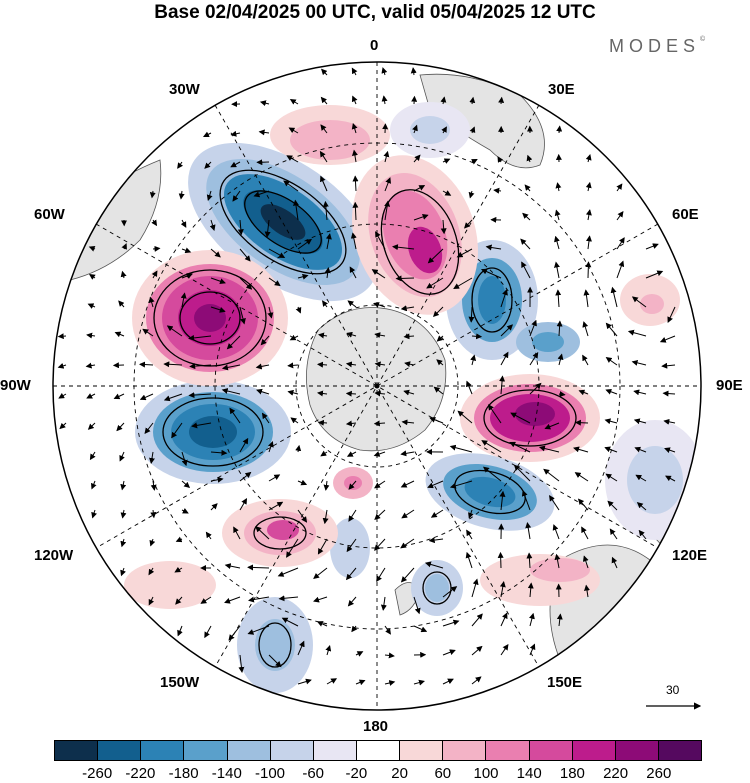  What do you see at coordinates (685, 214) in the screenshot?
I see `lon-label-60e: 60E` at bounding box center [685, 214].